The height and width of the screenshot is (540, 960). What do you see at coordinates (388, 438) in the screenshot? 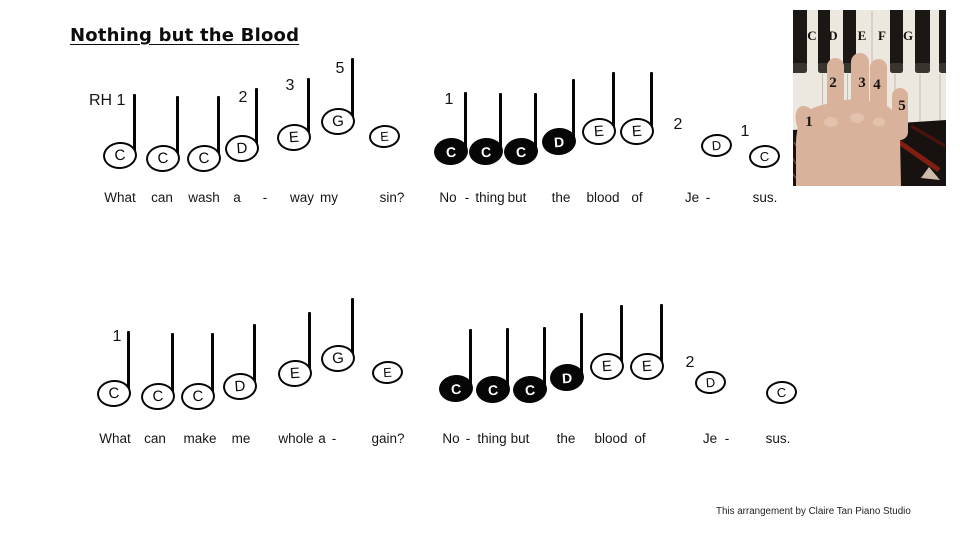
I see `lyric-word: gain?` at bounding box center [388, 438].